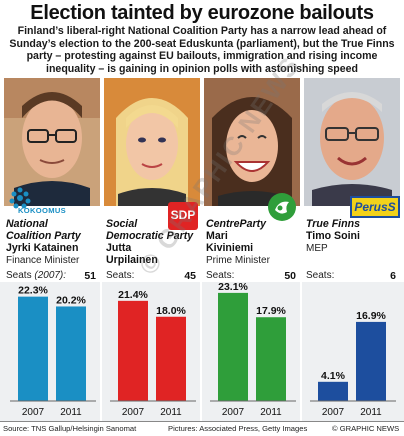 The image size is (404, 436). I want to click on bar-value-label: 17.9%, so click(271, 311).